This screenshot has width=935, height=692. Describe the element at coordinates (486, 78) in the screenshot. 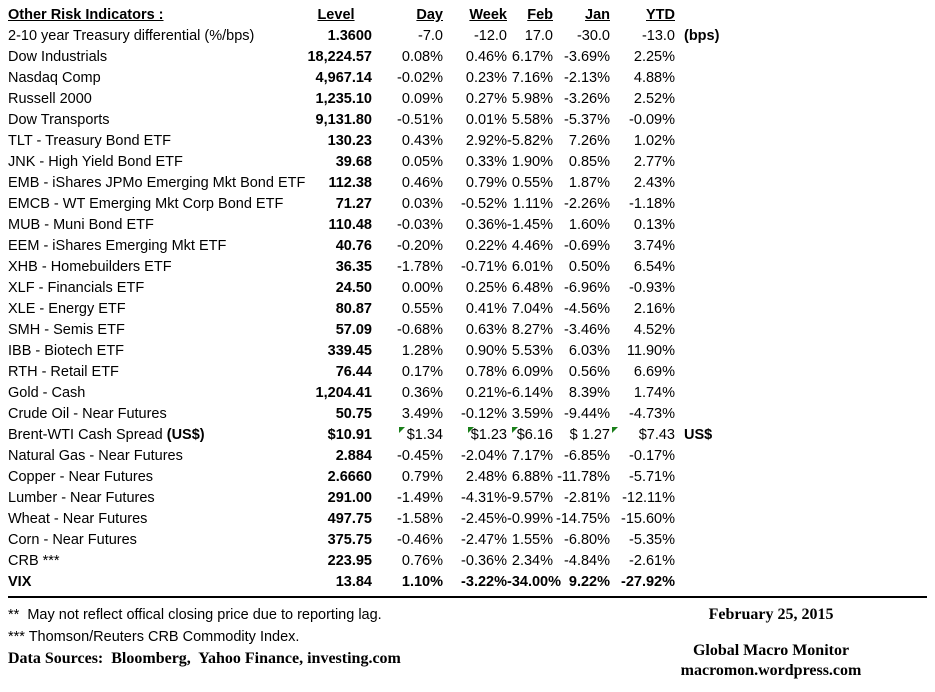

I see `week-value: 0.23%` at that location.